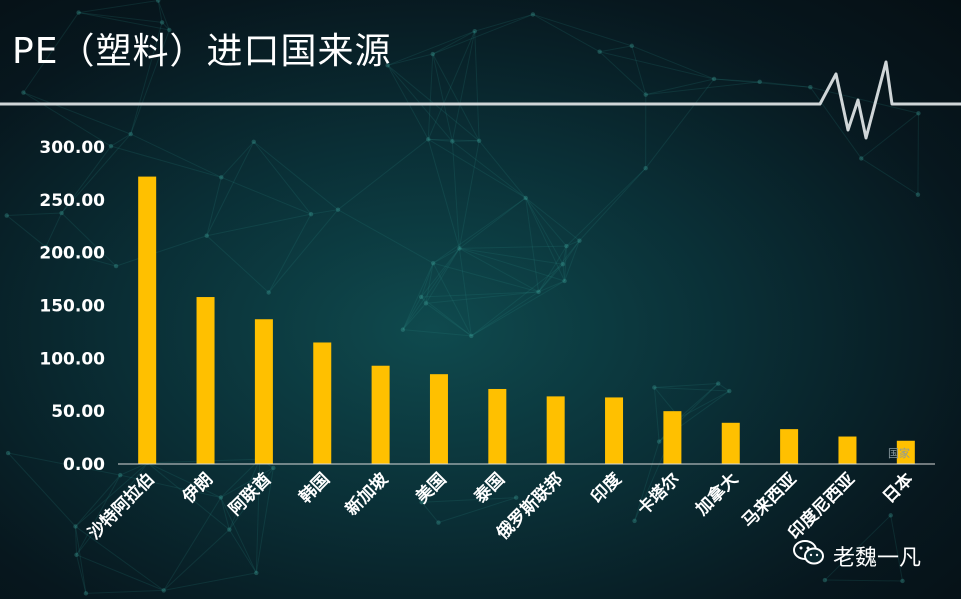 The image size is (961, 599). I want to click on y-axis: 0.00 50.00 100.00 150.00 200.00 250.00 300.00, so click(72, 306).